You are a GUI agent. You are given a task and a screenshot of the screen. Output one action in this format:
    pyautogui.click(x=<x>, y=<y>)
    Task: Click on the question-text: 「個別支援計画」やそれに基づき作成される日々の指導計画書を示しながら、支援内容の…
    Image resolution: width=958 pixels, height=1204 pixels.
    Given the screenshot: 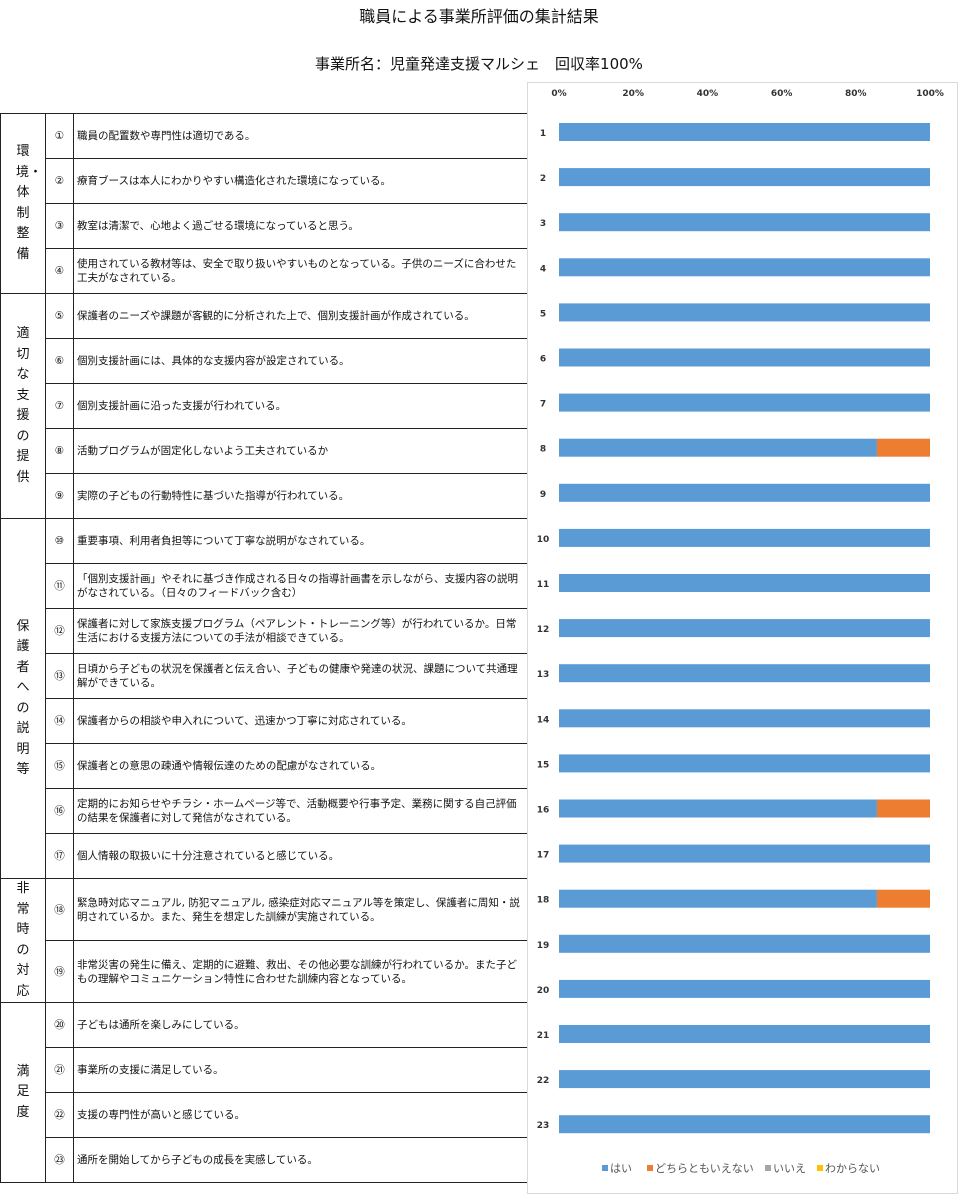 What is the action you would take?
    pyautogui.click(x=300, y=586)
    